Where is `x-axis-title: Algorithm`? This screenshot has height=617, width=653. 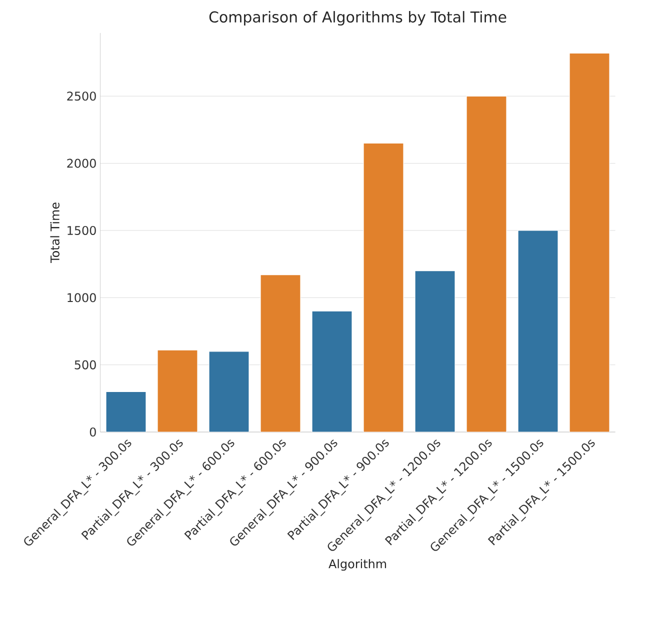 x-axis-title: Algorithm is located at coordinates (357, 565).